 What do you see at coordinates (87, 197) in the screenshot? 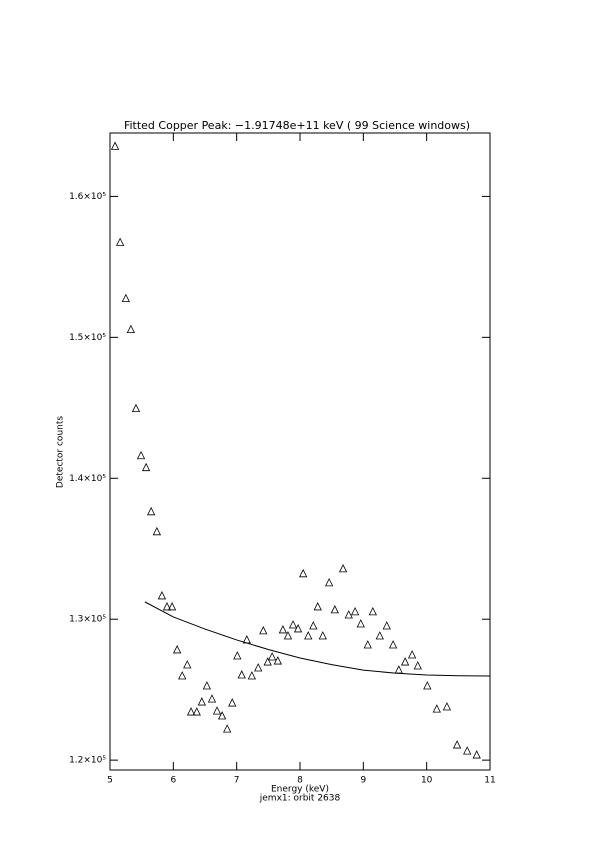
I see `y-tick-label: 1.6×10⁵` at bounding box center [87, 197].